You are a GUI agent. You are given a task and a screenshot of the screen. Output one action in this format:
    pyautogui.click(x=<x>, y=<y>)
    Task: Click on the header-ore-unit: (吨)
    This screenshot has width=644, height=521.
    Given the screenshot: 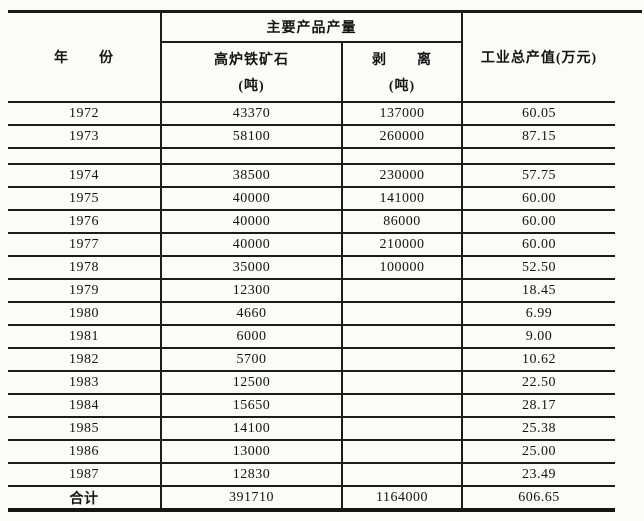 What is the action you would take?
    pyautogui.click(x=251, y=86)
    